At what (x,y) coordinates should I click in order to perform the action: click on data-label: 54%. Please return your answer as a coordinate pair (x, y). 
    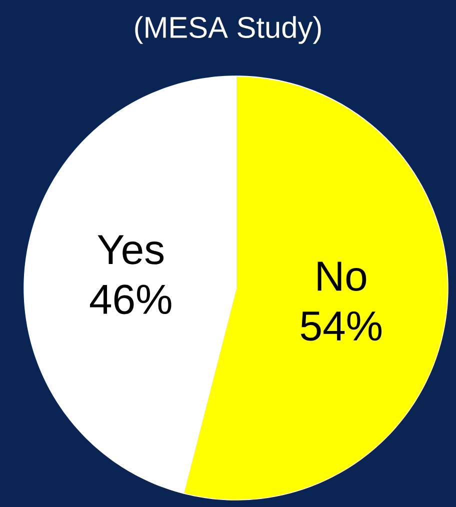
    Looking at the image, I should click on (341, 326).